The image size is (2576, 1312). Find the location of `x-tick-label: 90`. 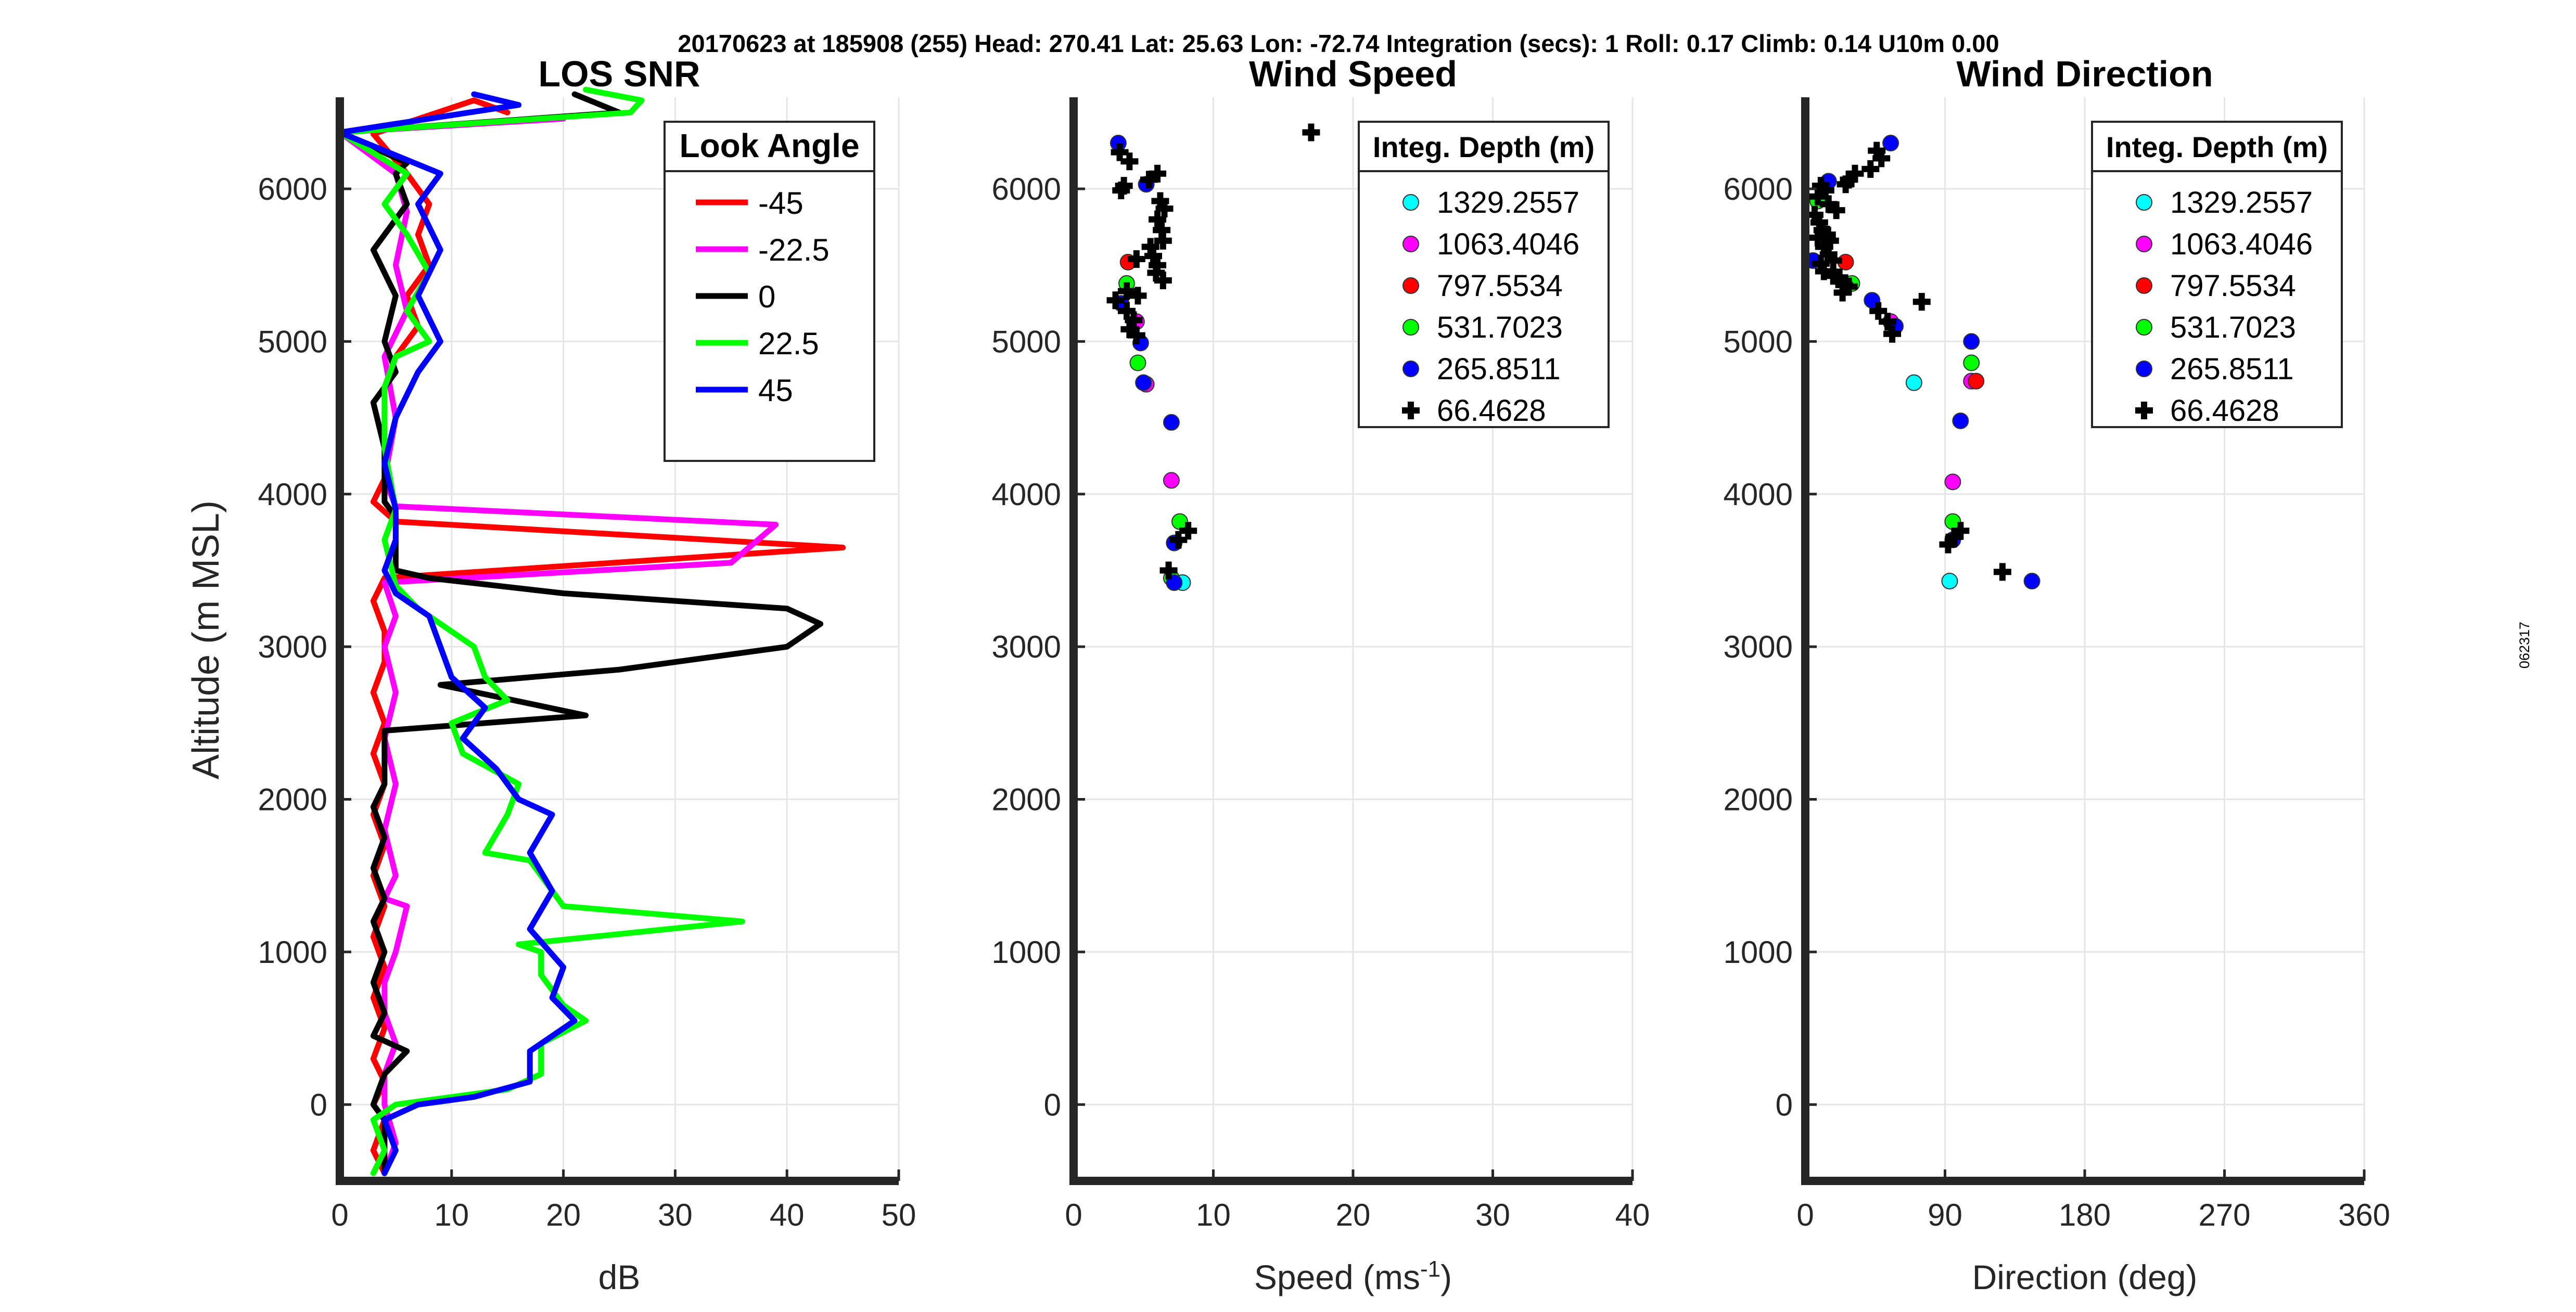

x-tick-label: 90 is located at coordinates (1945, 1215).